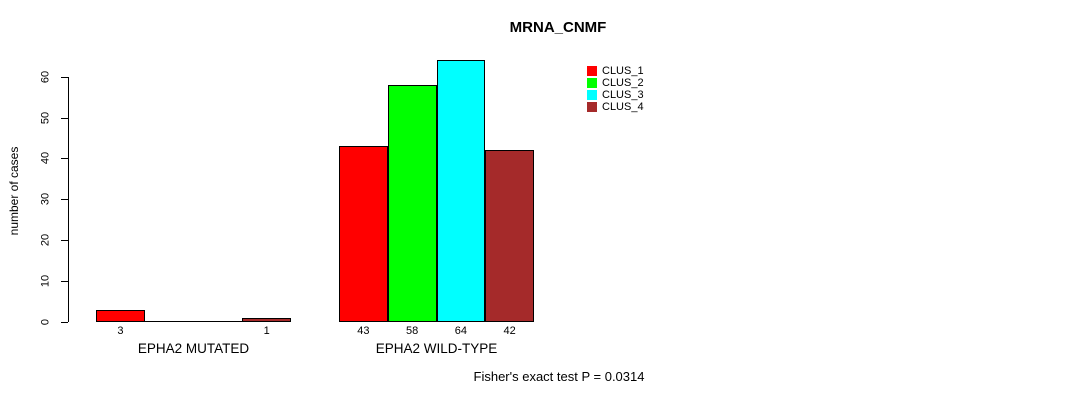 The width and height of the screenshot is (1090, 400). What do you see at coordinates (120, 331) in the screenshot?
I see `bar-value-label: 3` at bounding box center [120, 331].